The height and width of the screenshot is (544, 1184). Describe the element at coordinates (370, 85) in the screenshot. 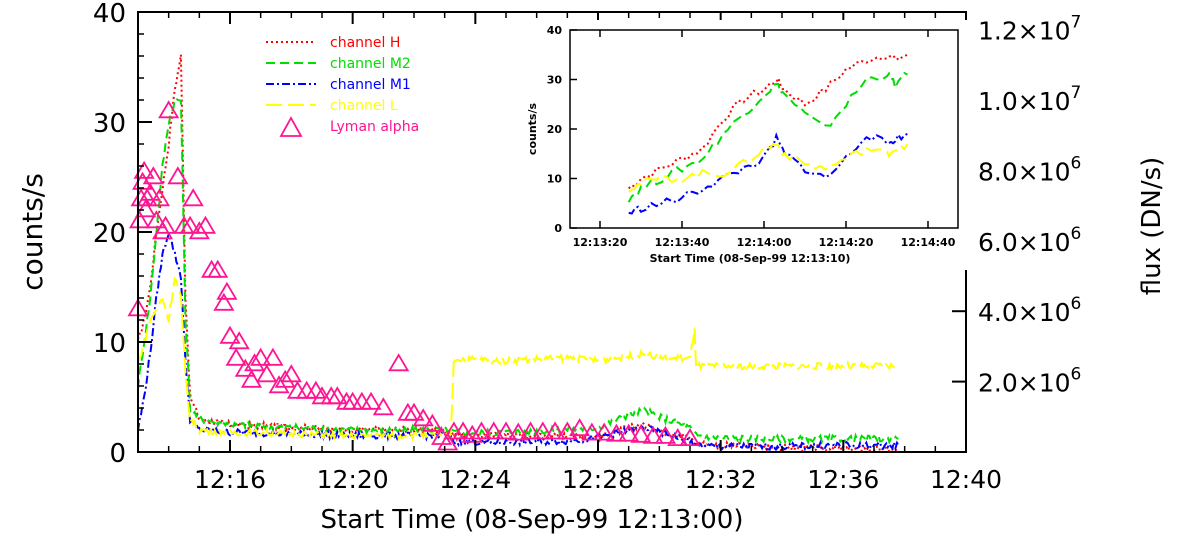

I see `legend-label-channel-m1: channel M1` at that location.